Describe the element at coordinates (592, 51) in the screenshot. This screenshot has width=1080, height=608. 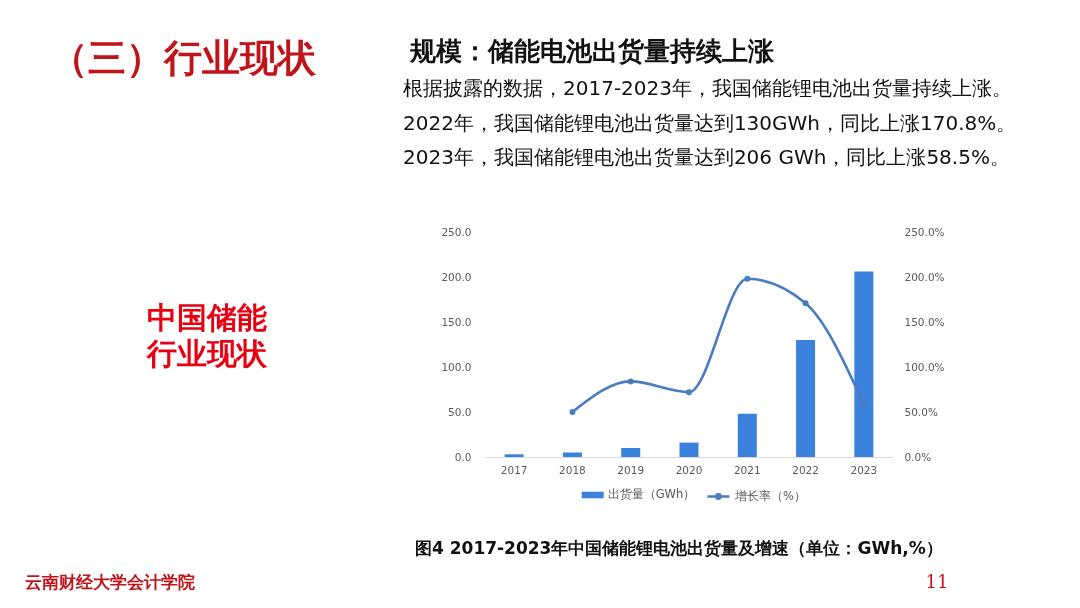
I see `chart-title: 规模：储能电池出货量持续上涨` at that location.